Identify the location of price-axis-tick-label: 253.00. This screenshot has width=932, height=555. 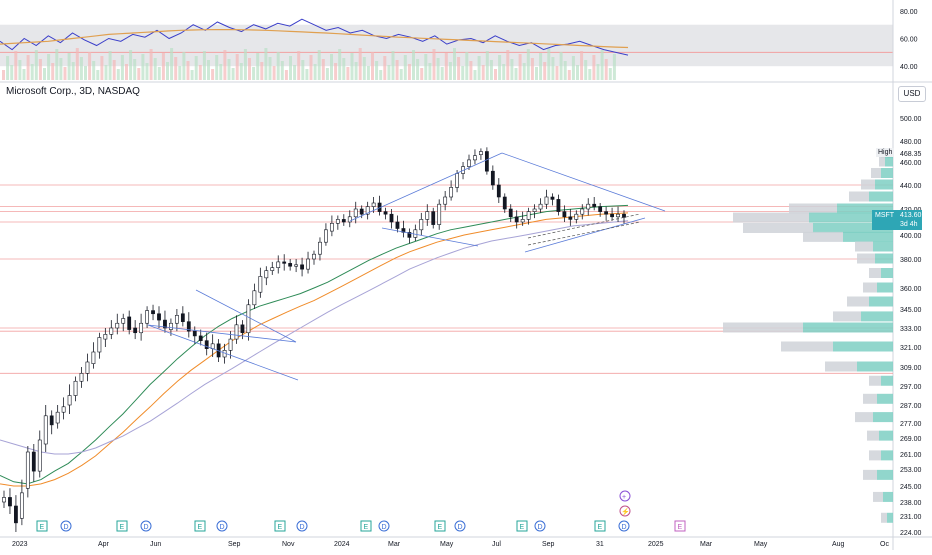
(911, 470).